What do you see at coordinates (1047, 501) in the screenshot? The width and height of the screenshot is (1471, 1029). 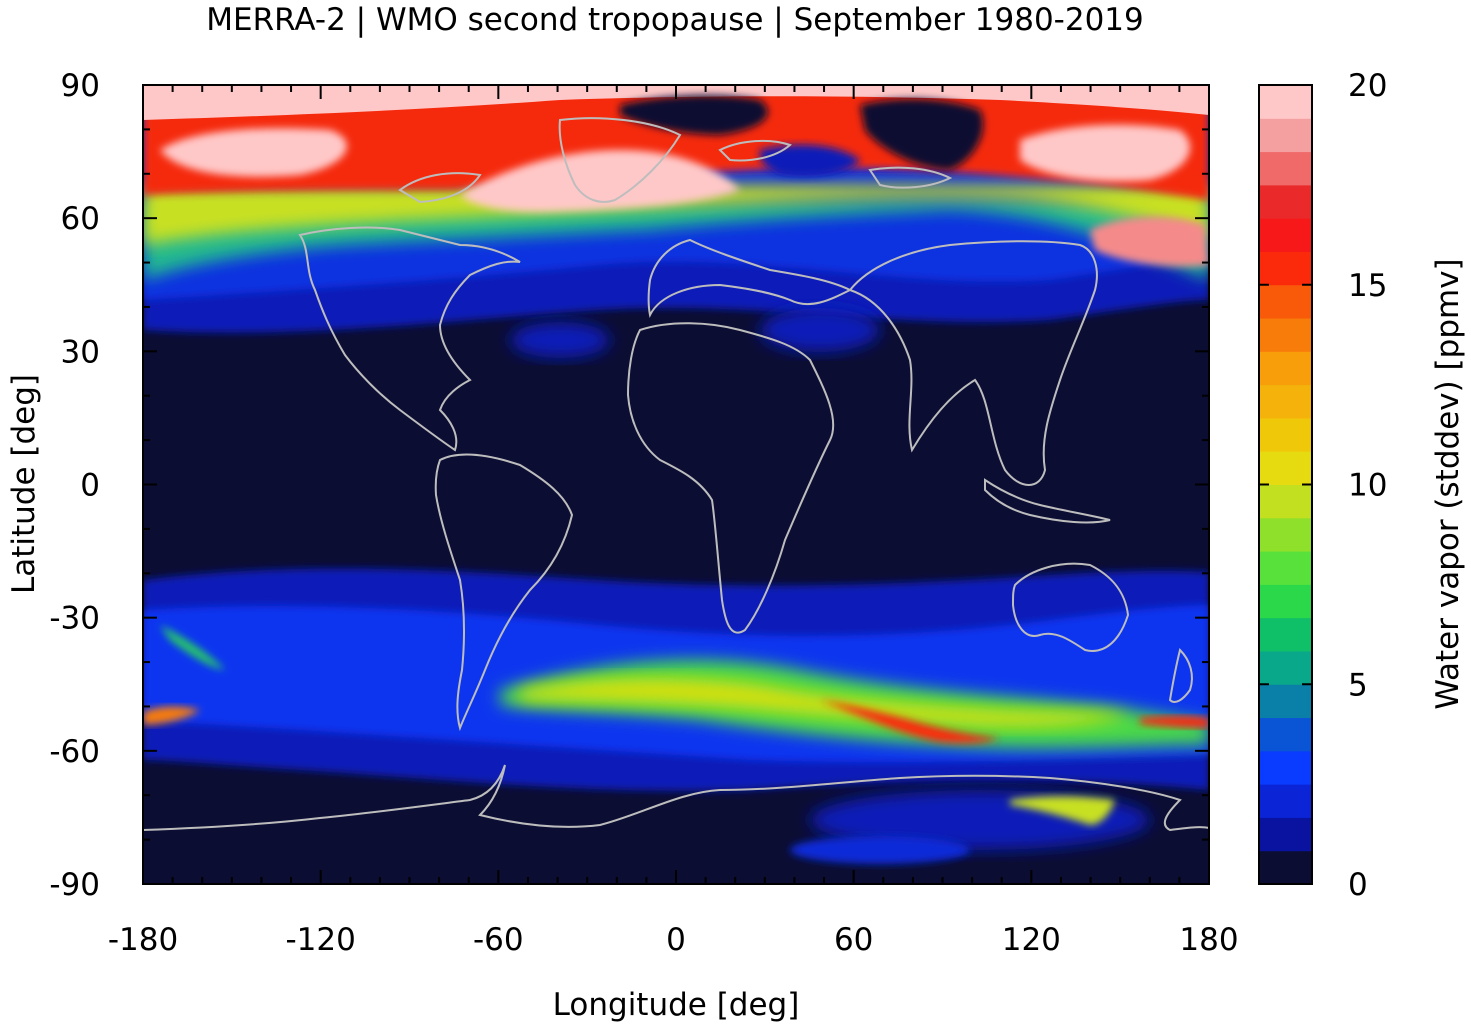 I see `coastline-indonesia` at bounding box center [1047, 501].